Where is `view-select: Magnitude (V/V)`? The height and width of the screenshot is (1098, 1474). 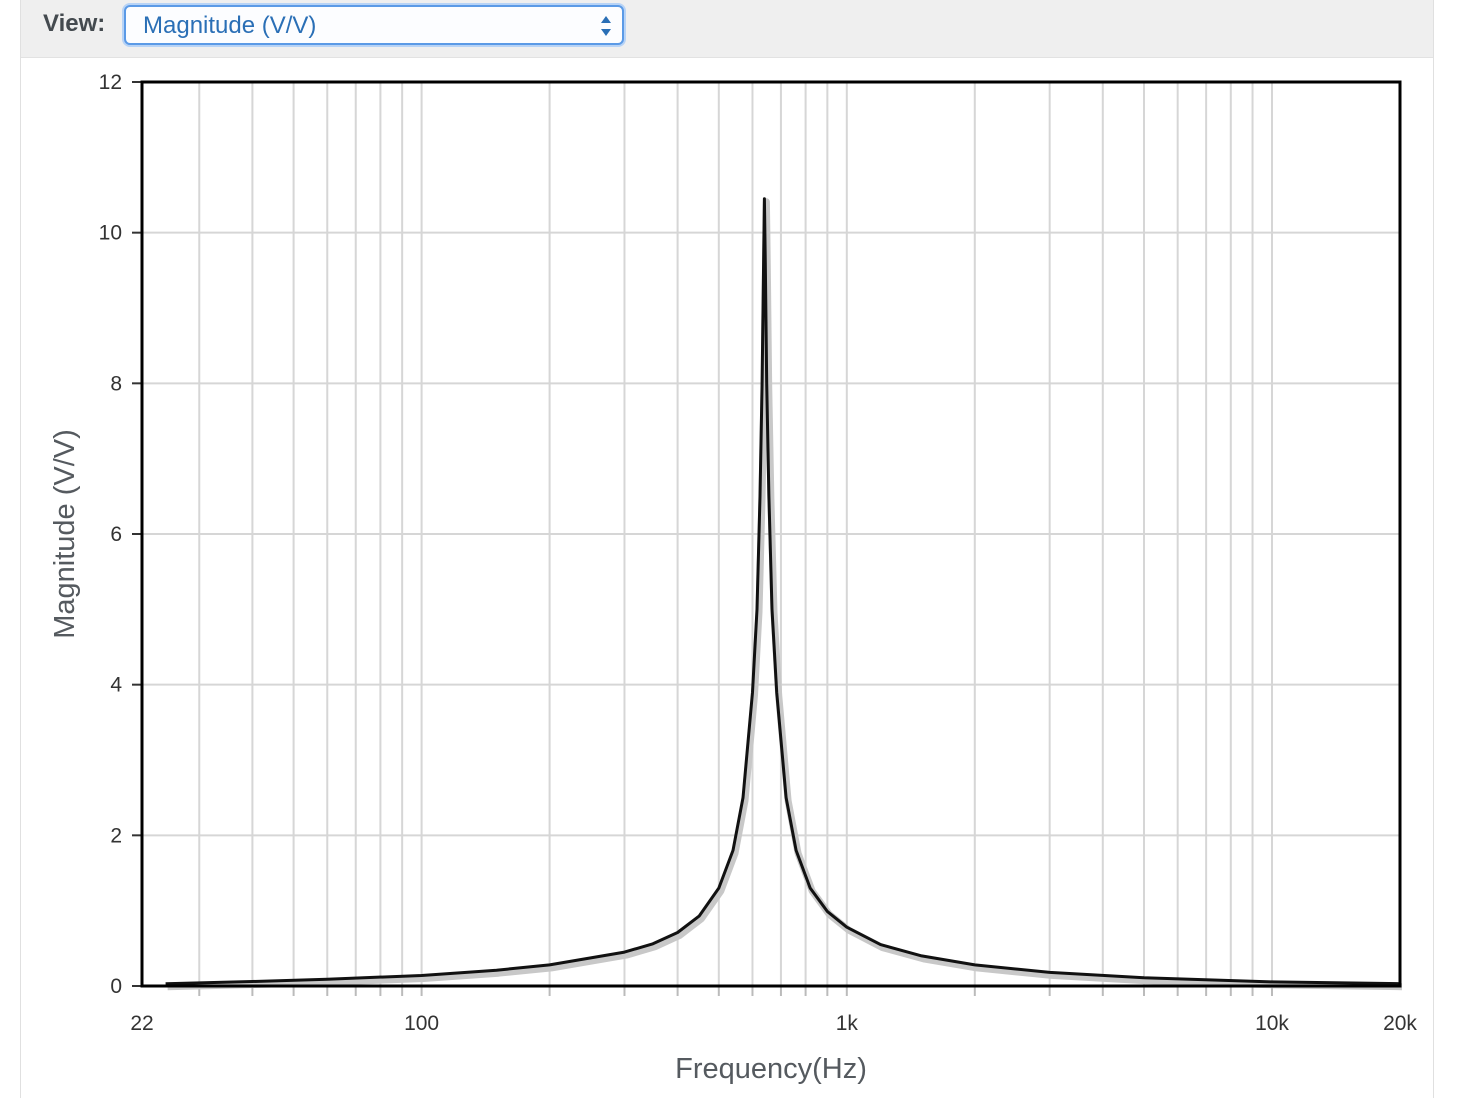 view-select: Magnitude (V/V) is located at coordinates (374, 25).